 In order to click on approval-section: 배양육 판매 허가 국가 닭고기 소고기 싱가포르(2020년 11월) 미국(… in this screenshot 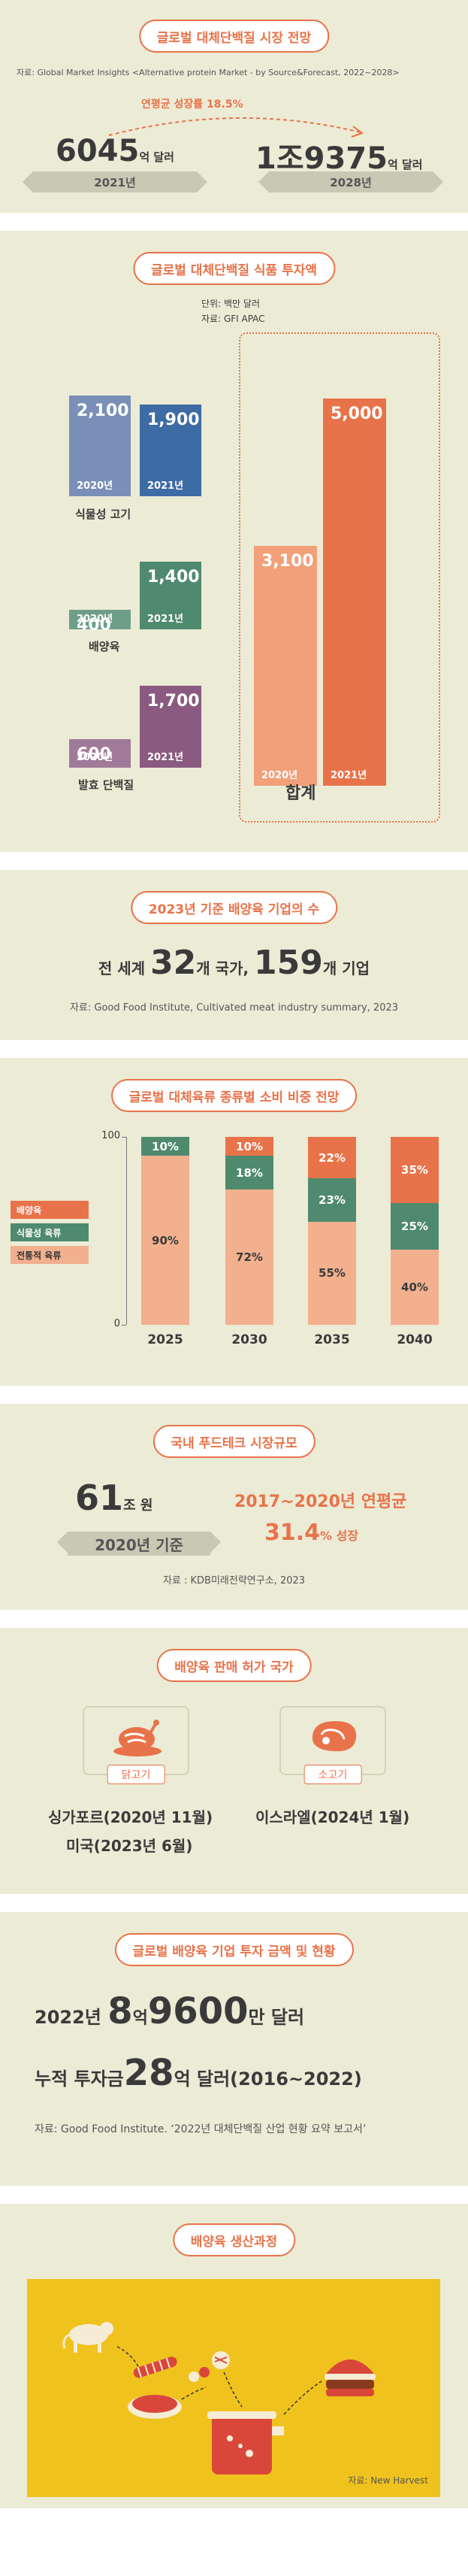, I will do `click(234, 1761)`.